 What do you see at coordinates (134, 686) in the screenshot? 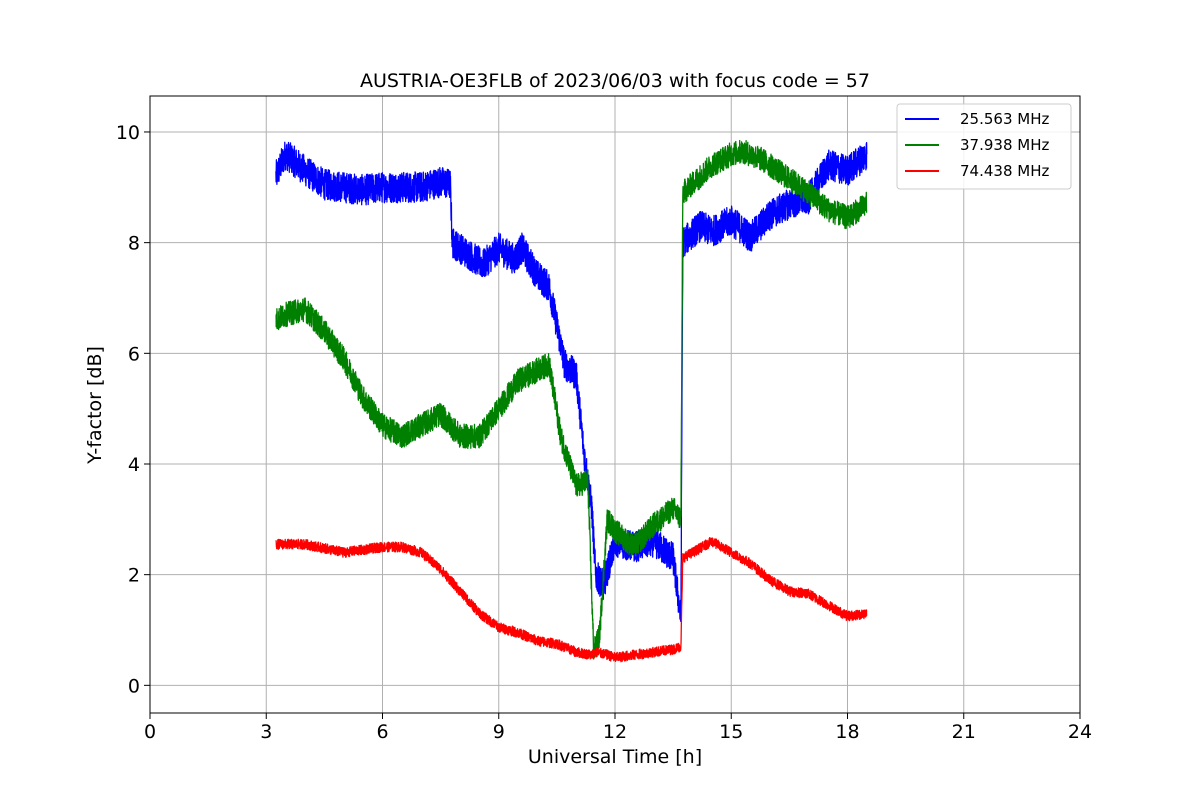
I see `y-tick-label: 0` at bounding box center [134, 686].